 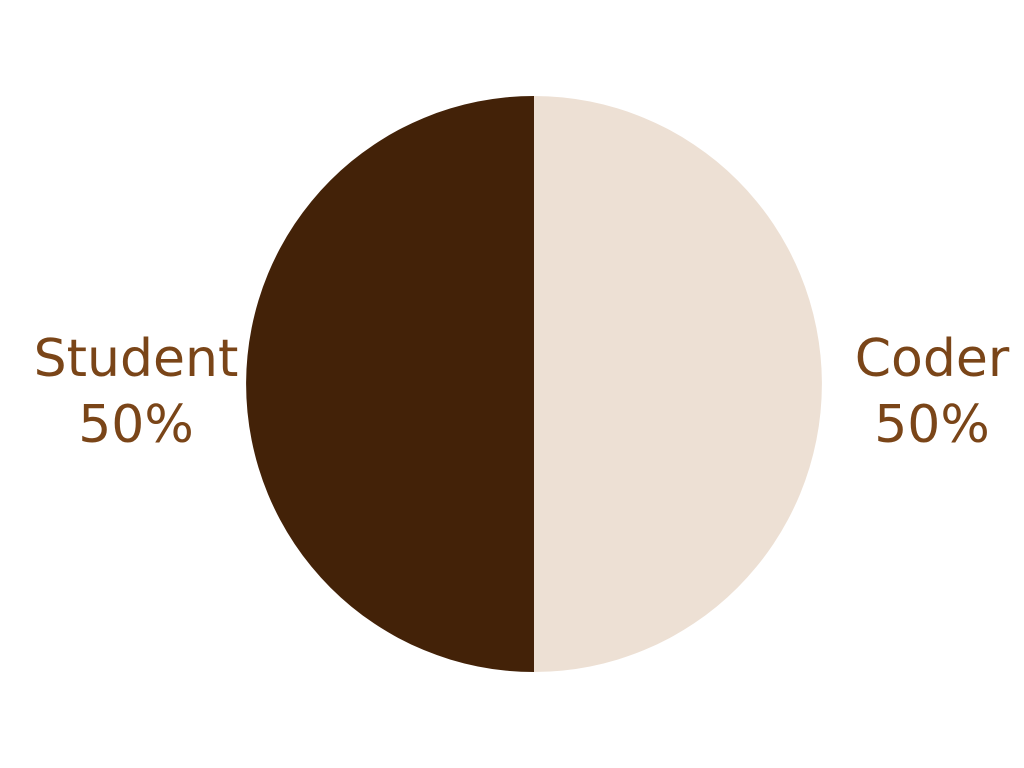 What do you see at coordinates (932, 359) in the screenshot?
I see `slice-label-name: Coder` at bounding box center [932, 359].